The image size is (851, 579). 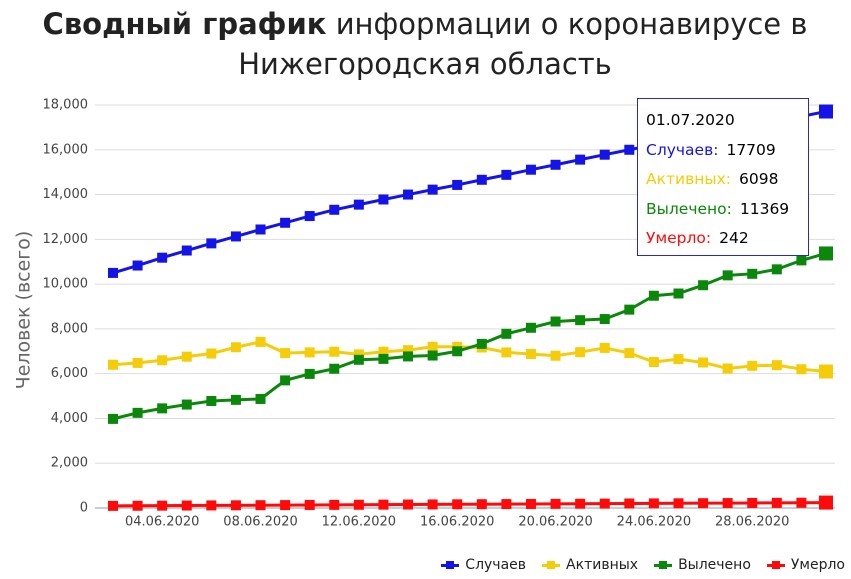 I want to click on legend-item: Вылечено, so click(x=702, y=565).